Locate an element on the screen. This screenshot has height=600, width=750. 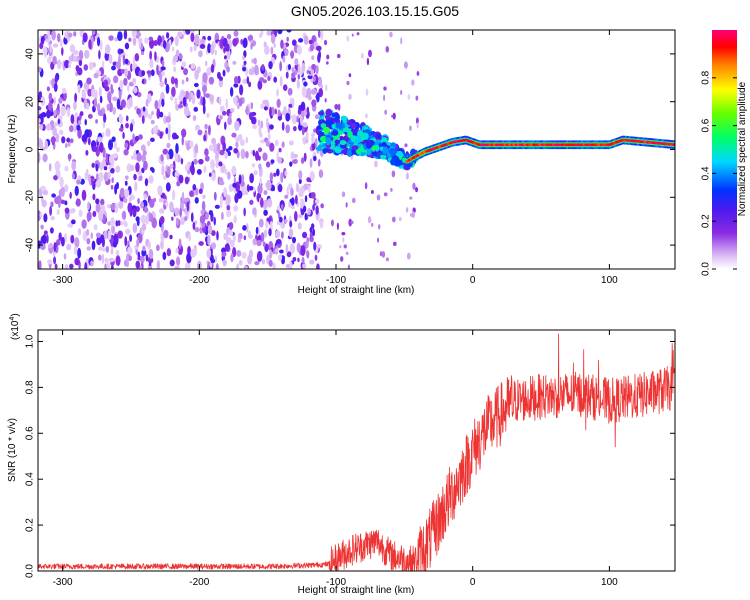
spectrogram-y-tick-label: 40 is located at coordinates (30, 54).